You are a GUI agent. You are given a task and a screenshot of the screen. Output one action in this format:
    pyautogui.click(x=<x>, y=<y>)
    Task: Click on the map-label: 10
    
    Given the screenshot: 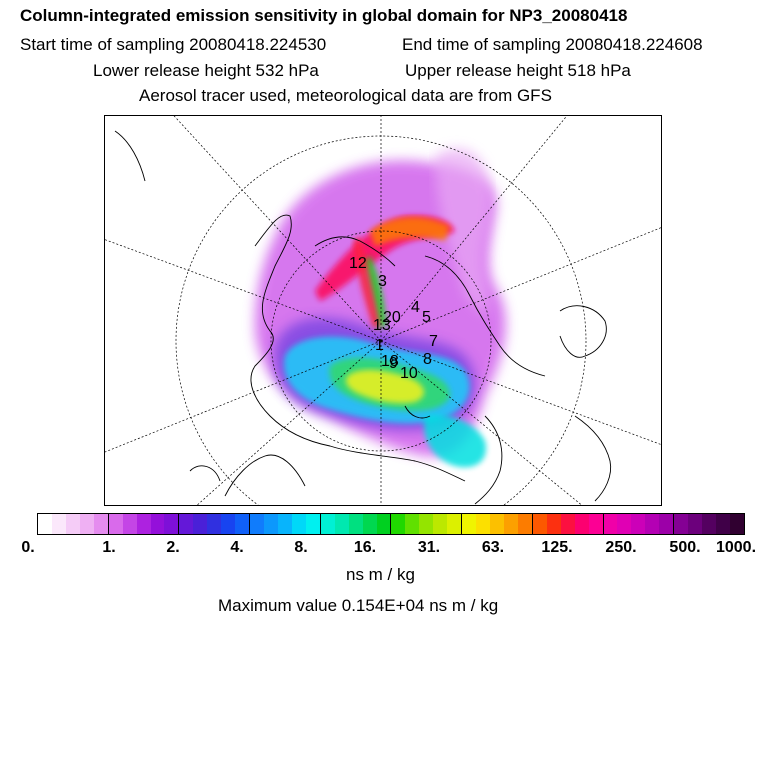 What is the action you would take?
    pyautogui.click(x=409, y=373)
    